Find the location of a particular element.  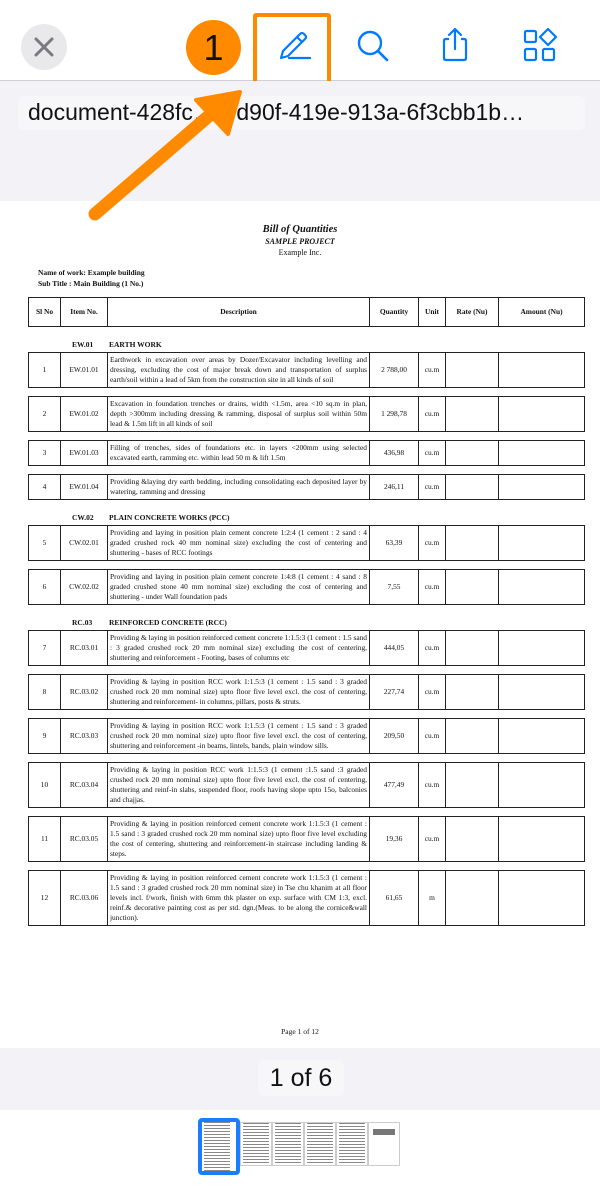

item-no: CW.02.02 is located at coordinates (84, 587).